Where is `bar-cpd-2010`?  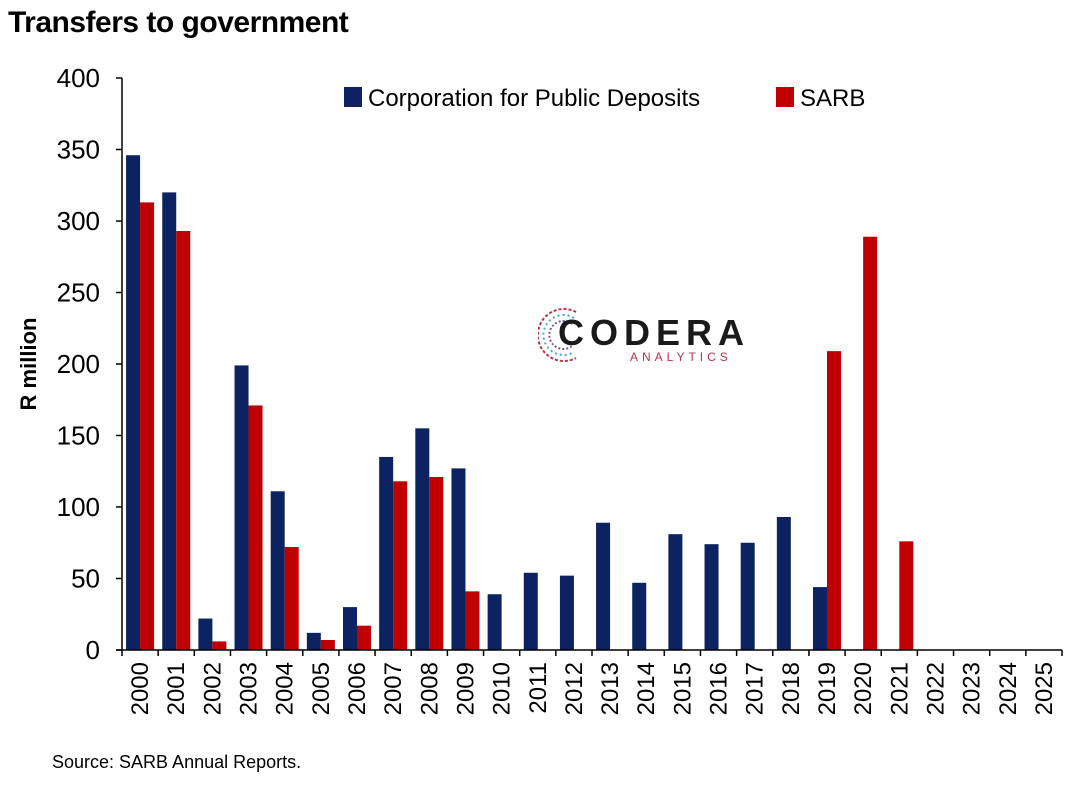
bar-cpd-2010 is located at coordinates (494, 622).